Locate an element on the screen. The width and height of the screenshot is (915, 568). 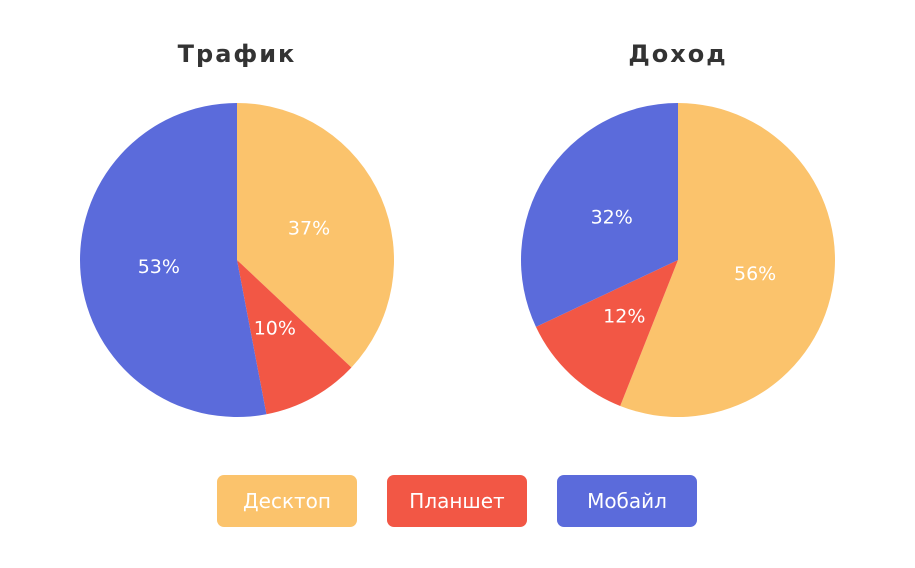
pie-slice-traffic-desktop is located at coordinates (316, 235).